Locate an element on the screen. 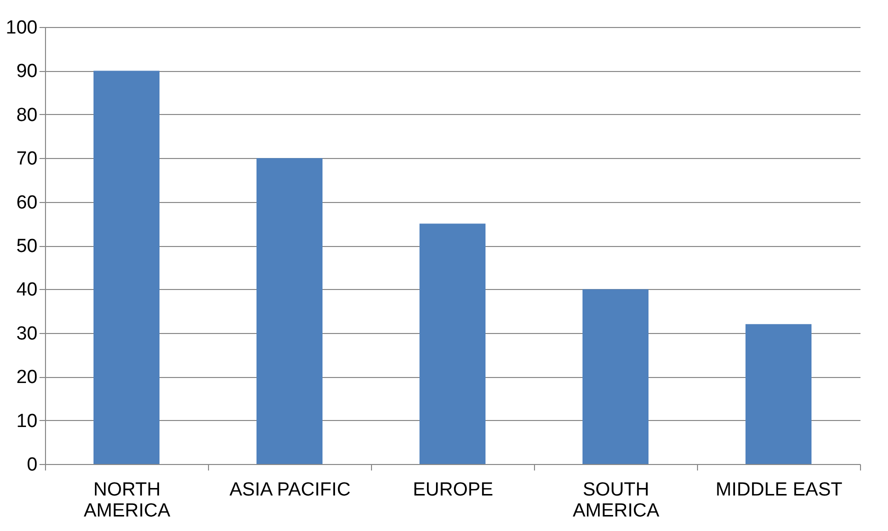 This screenshot has width=888, height=531. y-tick-label: 40 is located at coordinates (27, 290).